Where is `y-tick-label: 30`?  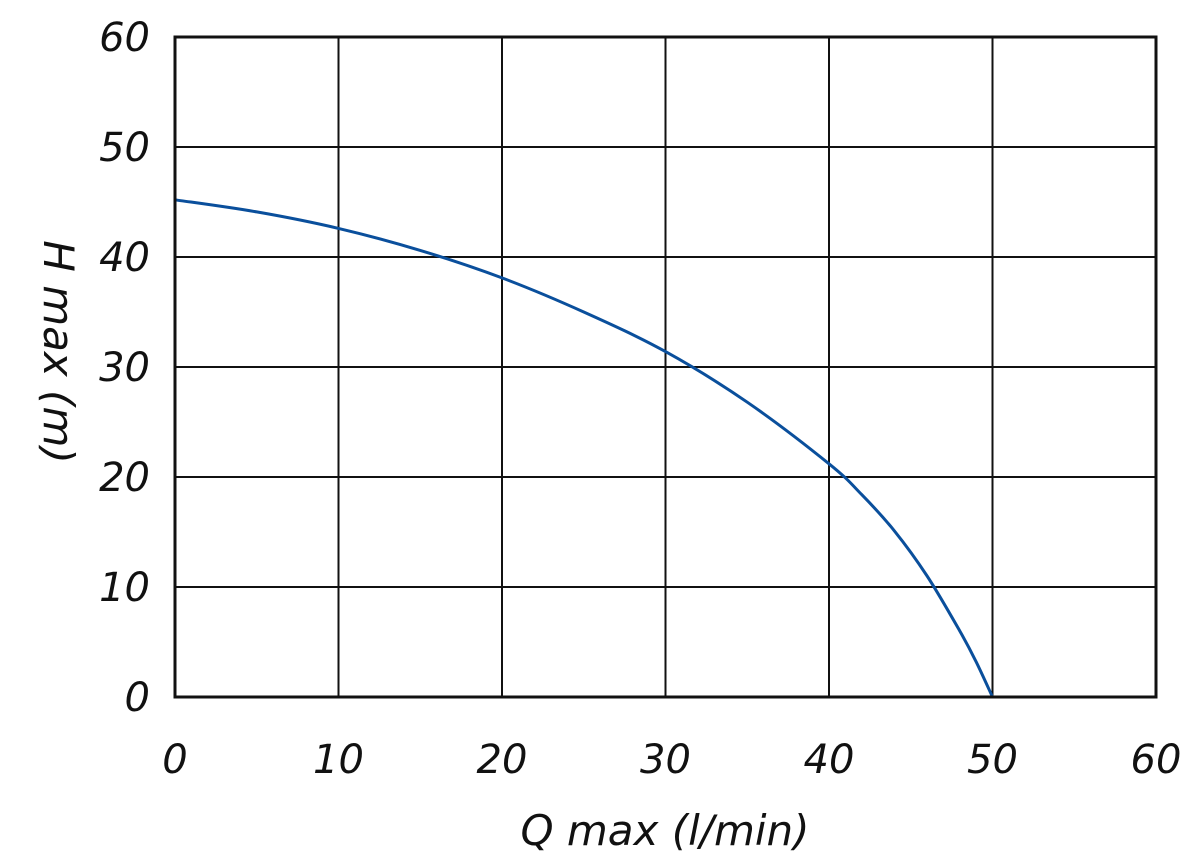
y-tick-label: 30 is located at coordinates (124, 368).